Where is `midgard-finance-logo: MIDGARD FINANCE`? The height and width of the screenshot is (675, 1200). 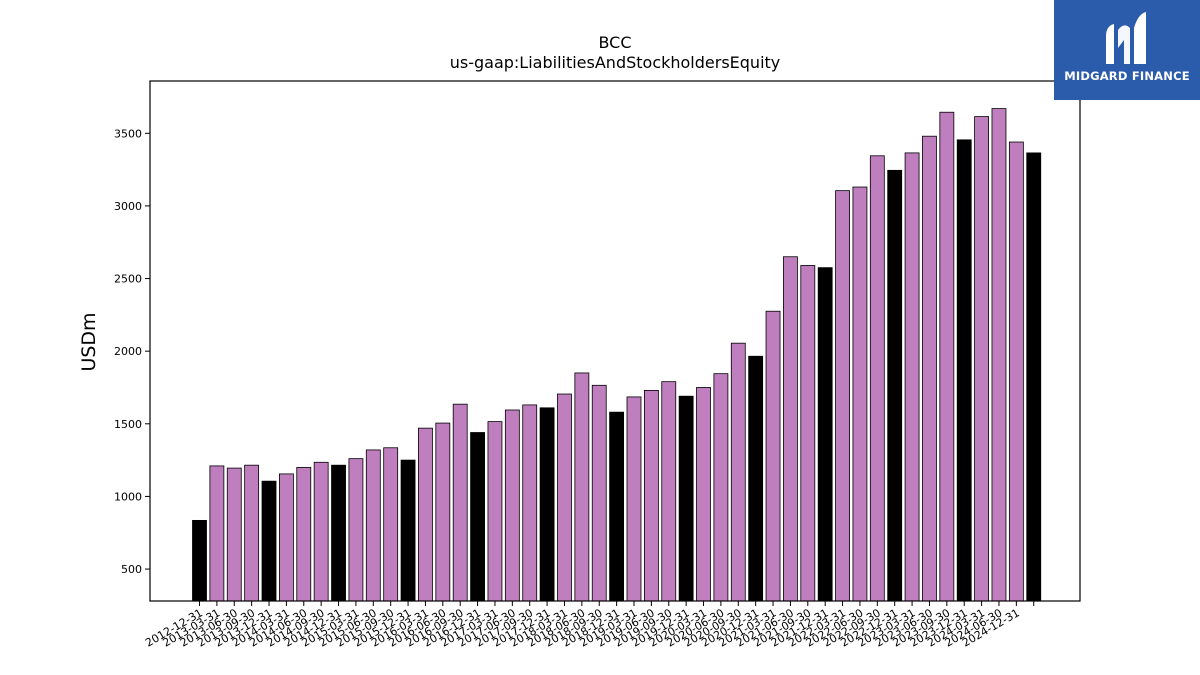 midgard-finance-logo: MIDGARD FINANCE is located at coordinates (1127, 50).